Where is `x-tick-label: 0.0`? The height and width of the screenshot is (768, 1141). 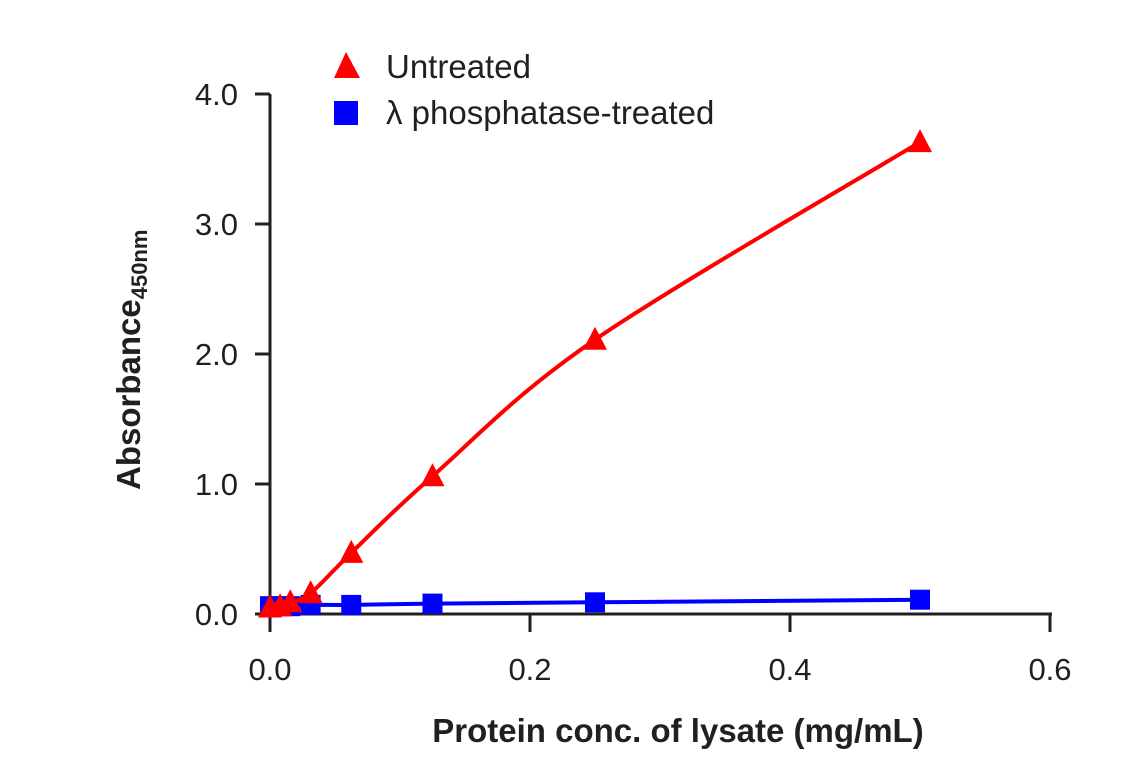
x-tick-label: 0.0 is located at coordinates (269, 669).